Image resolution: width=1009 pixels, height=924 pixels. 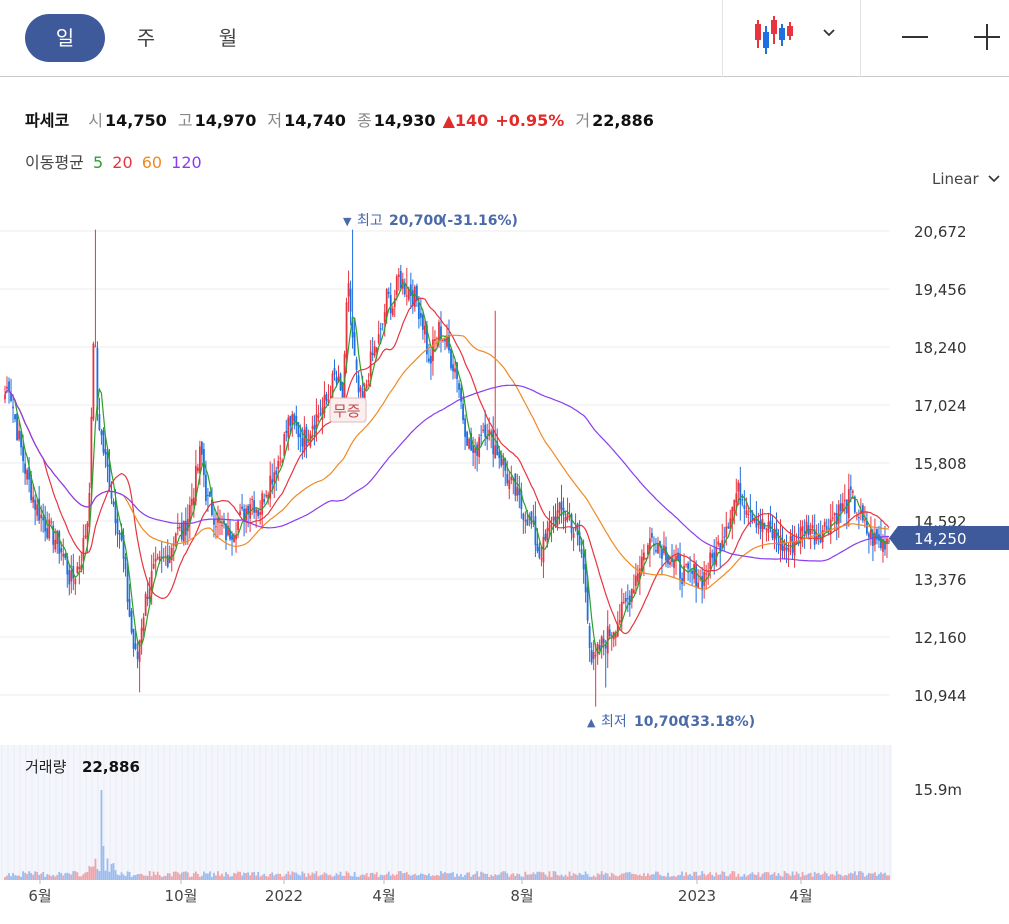 I want to click on period-day-button: 일, so click(x=65, y=38).